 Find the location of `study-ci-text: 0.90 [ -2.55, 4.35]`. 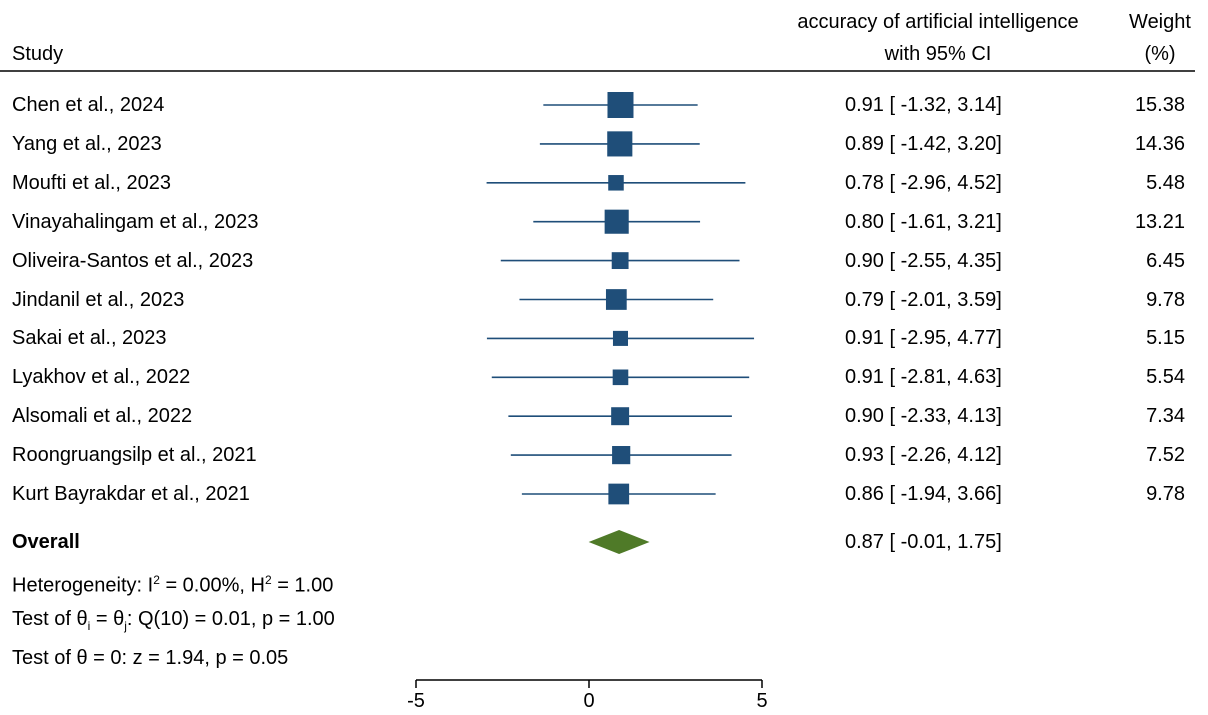

study-ci-text: 0.90 [ -2.55, 4.35] is located at coordinates (923, 260).